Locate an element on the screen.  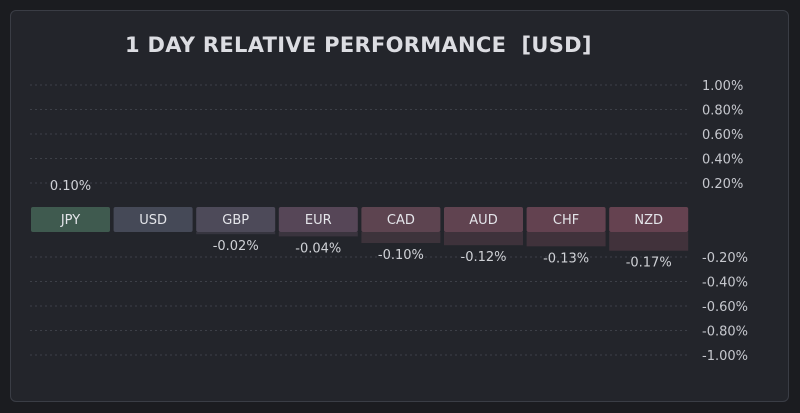
bar-cad is located at coordinates (401, 219).